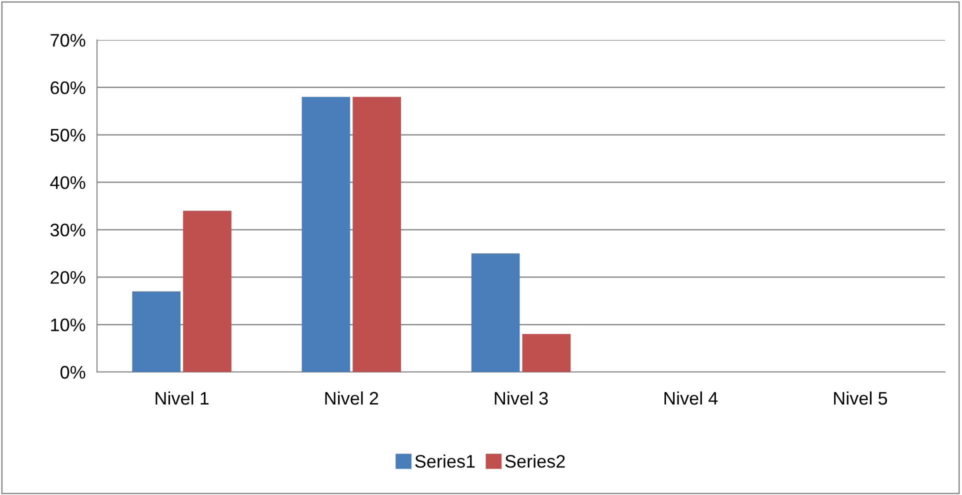  What do you see at coordinates (182, 398) in the screenshot?
I see `x-tick-label: Nivel 1` at bounding box center [182, 398].